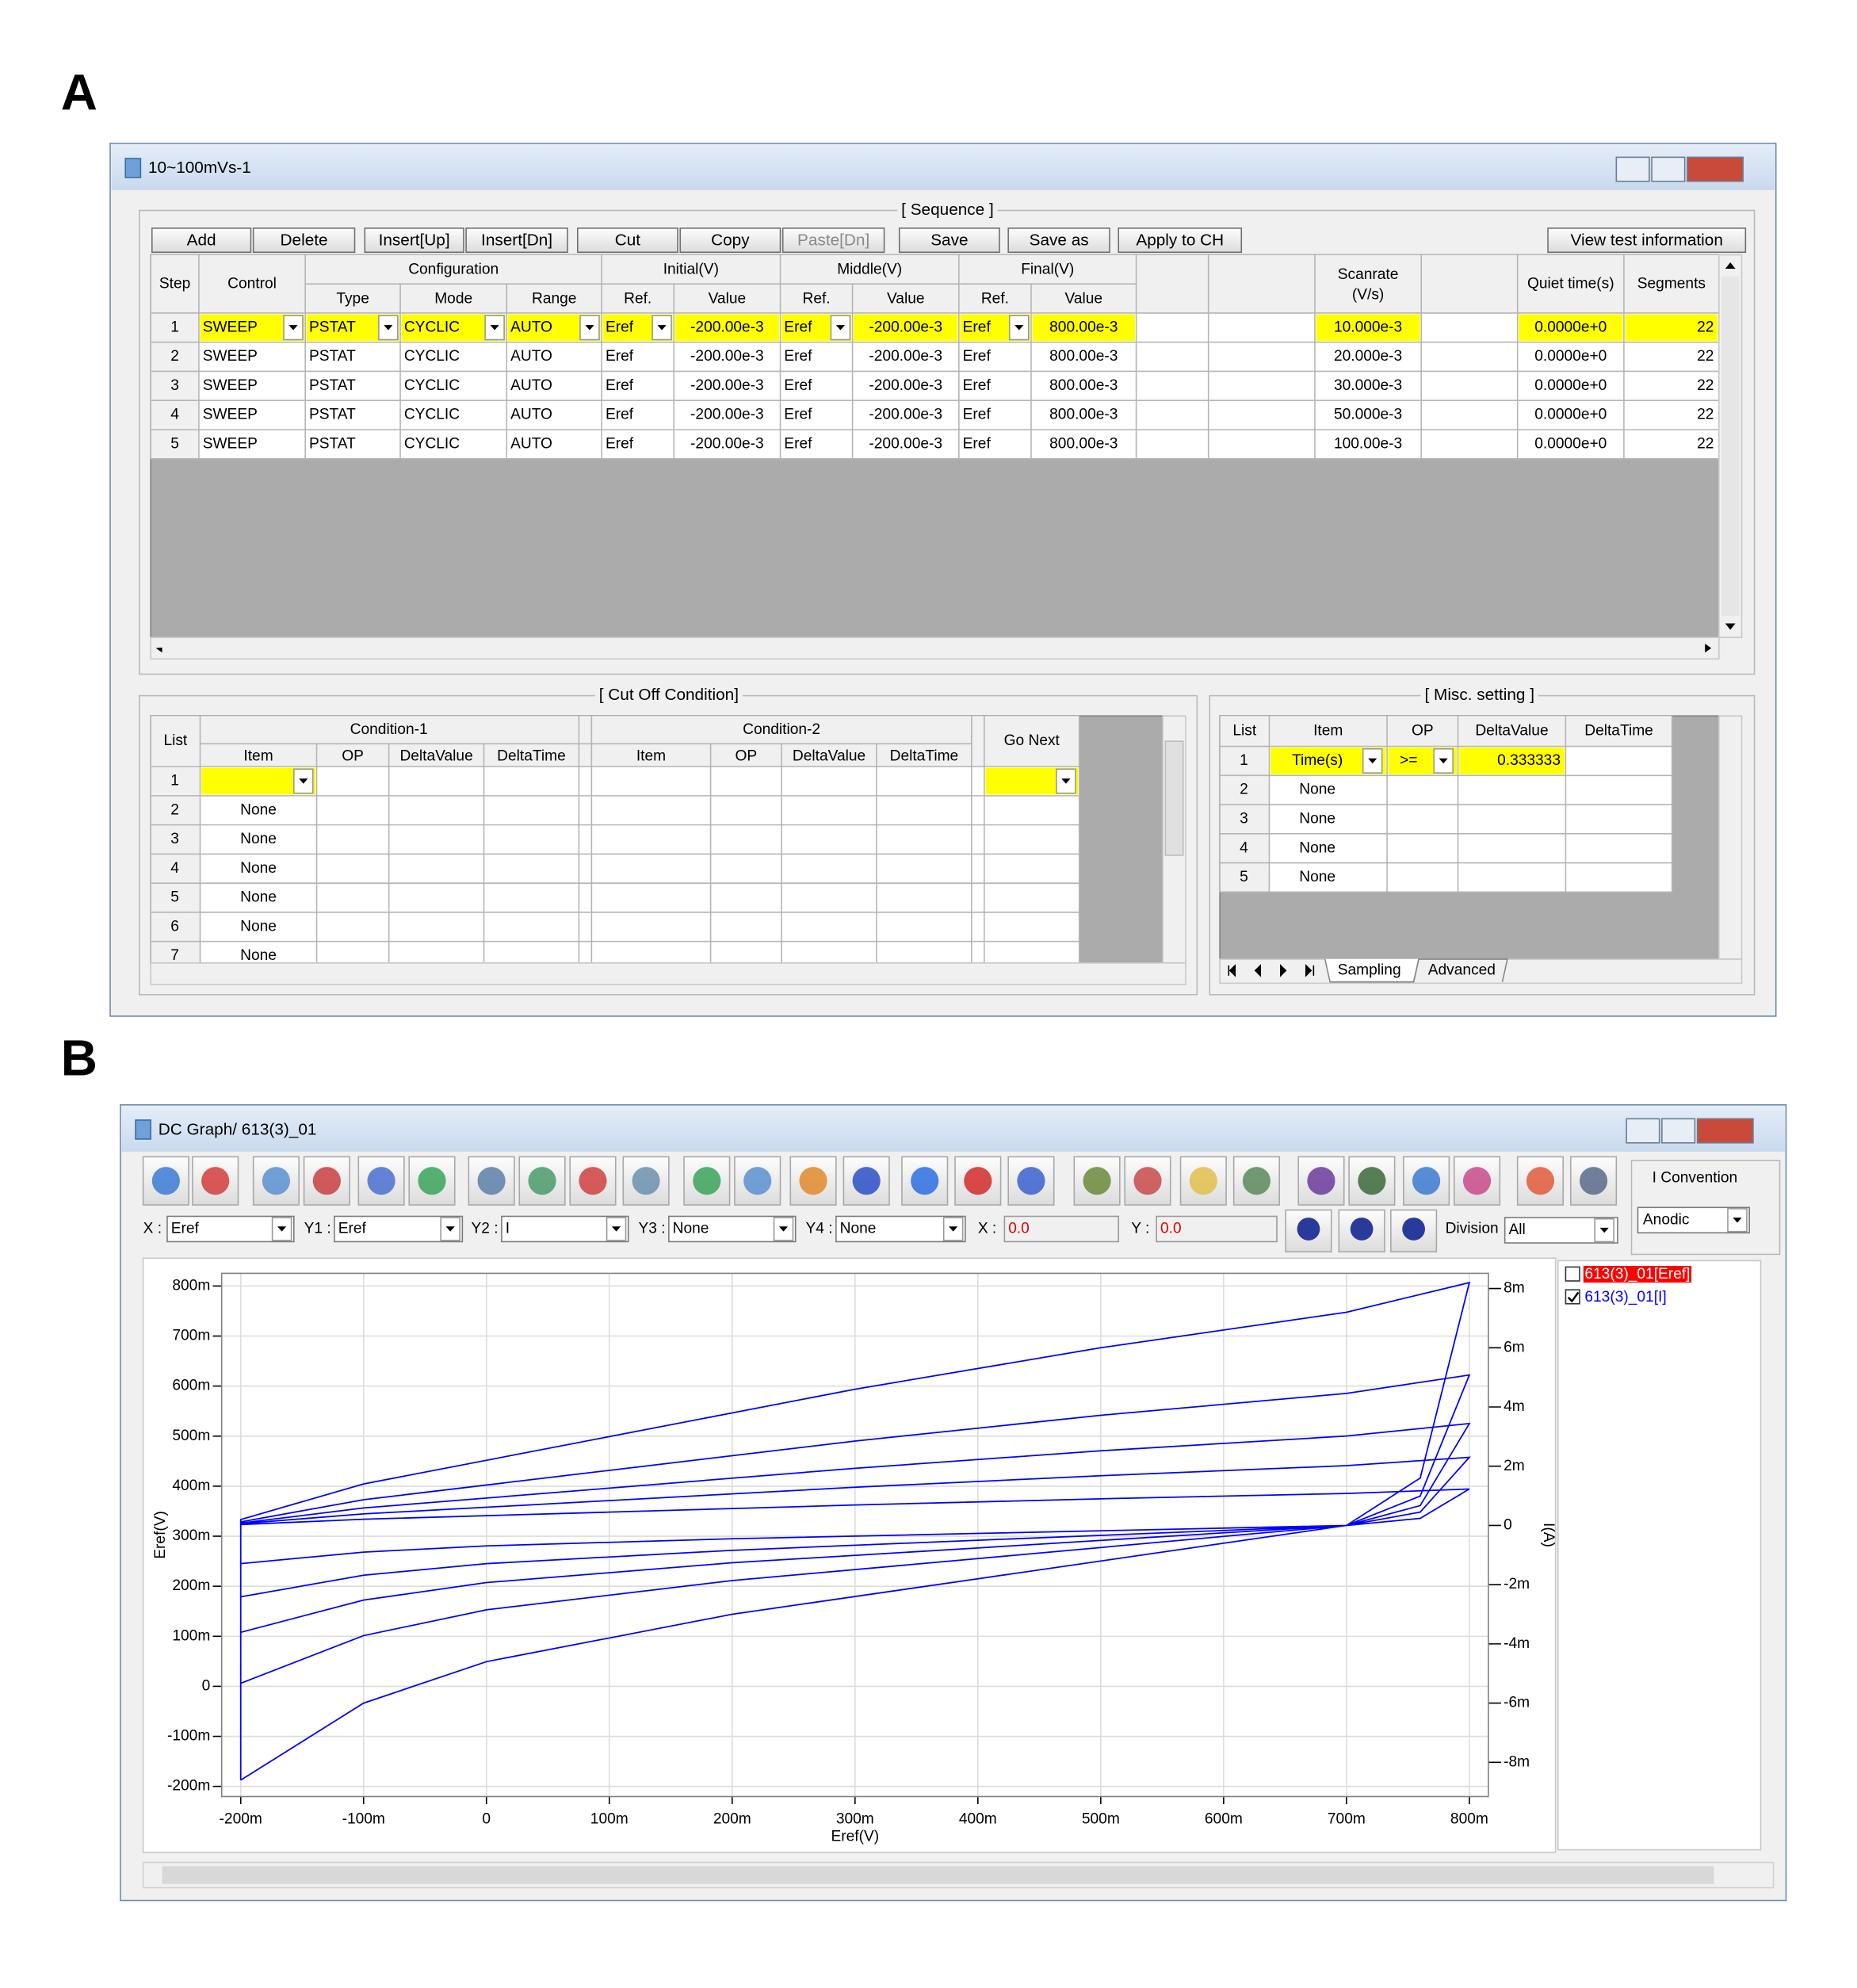 The width and height of the screenshot is (1857, 1988). I want to click on dropdown-value: Eref, so click(185, 1229).